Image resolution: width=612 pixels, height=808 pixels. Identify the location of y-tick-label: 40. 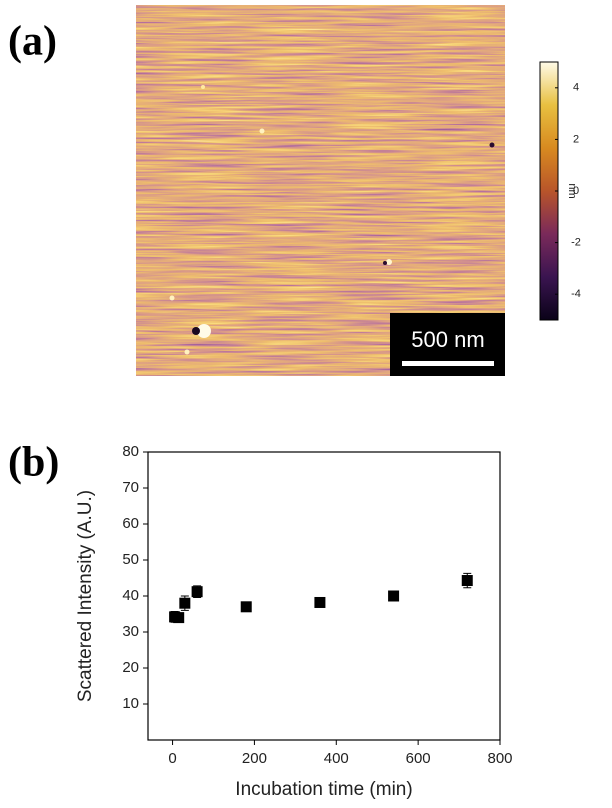
(130, 595).